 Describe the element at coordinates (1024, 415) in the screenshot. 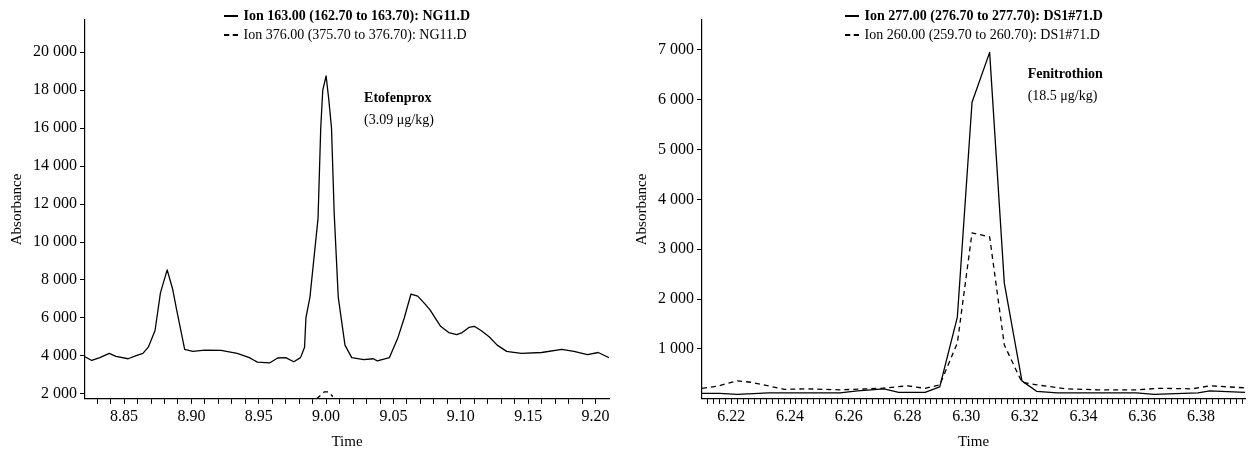

I see `x-tick-label: 6.32` at that location.